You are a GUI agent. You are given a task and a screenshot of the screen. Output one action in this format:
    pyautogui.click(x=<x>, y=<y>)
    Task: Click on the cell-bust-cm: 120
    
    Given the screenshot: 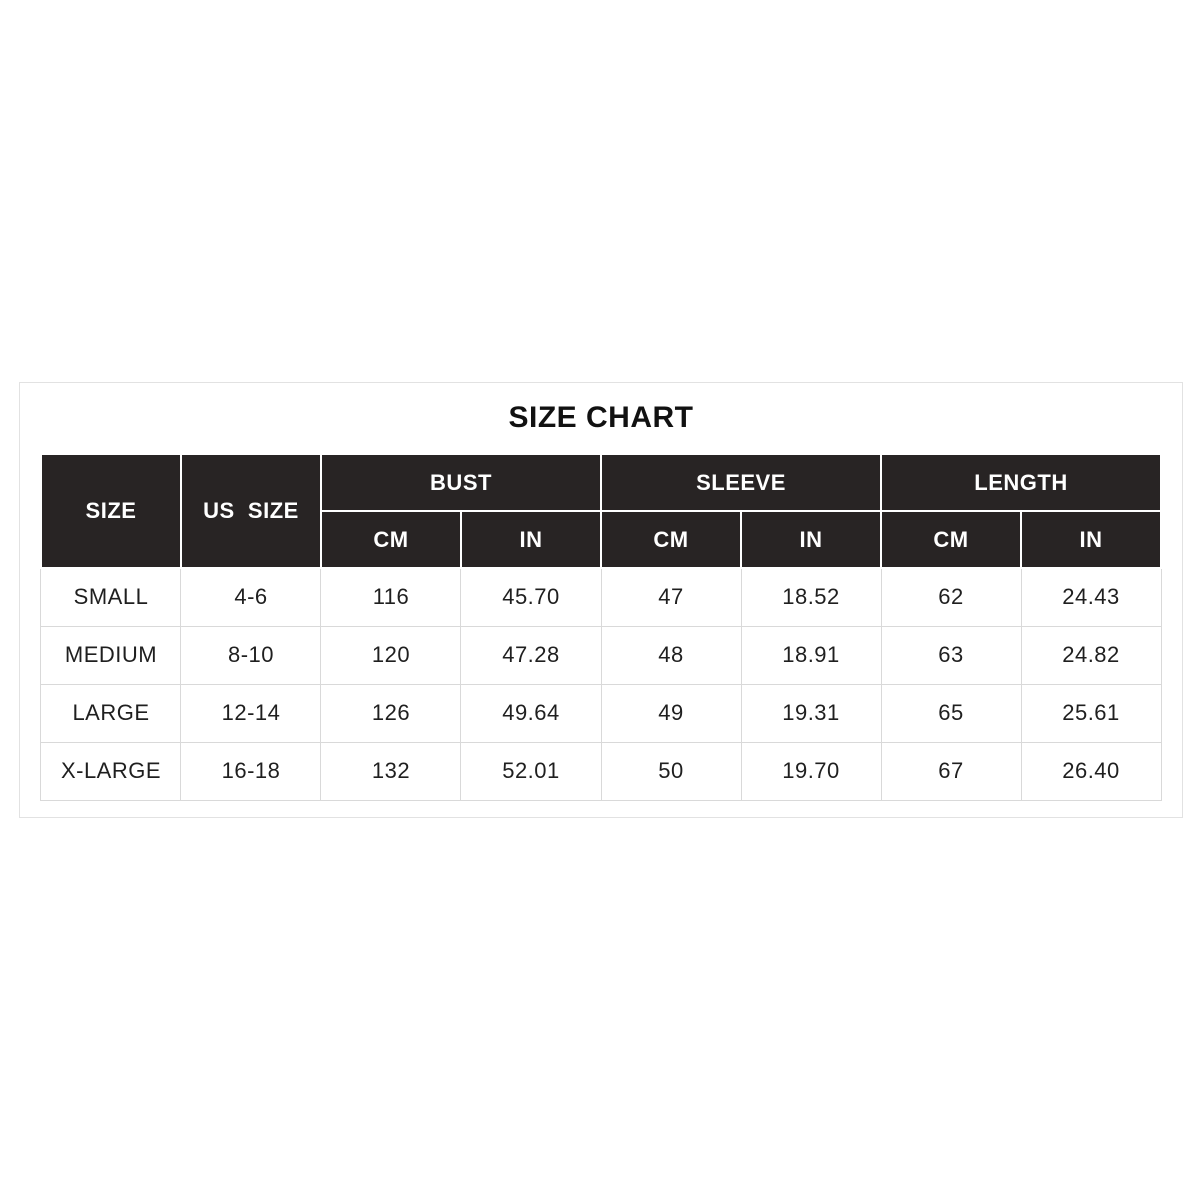 What is the action you would take?
    pyautogui.click(x=391, y=655)
    